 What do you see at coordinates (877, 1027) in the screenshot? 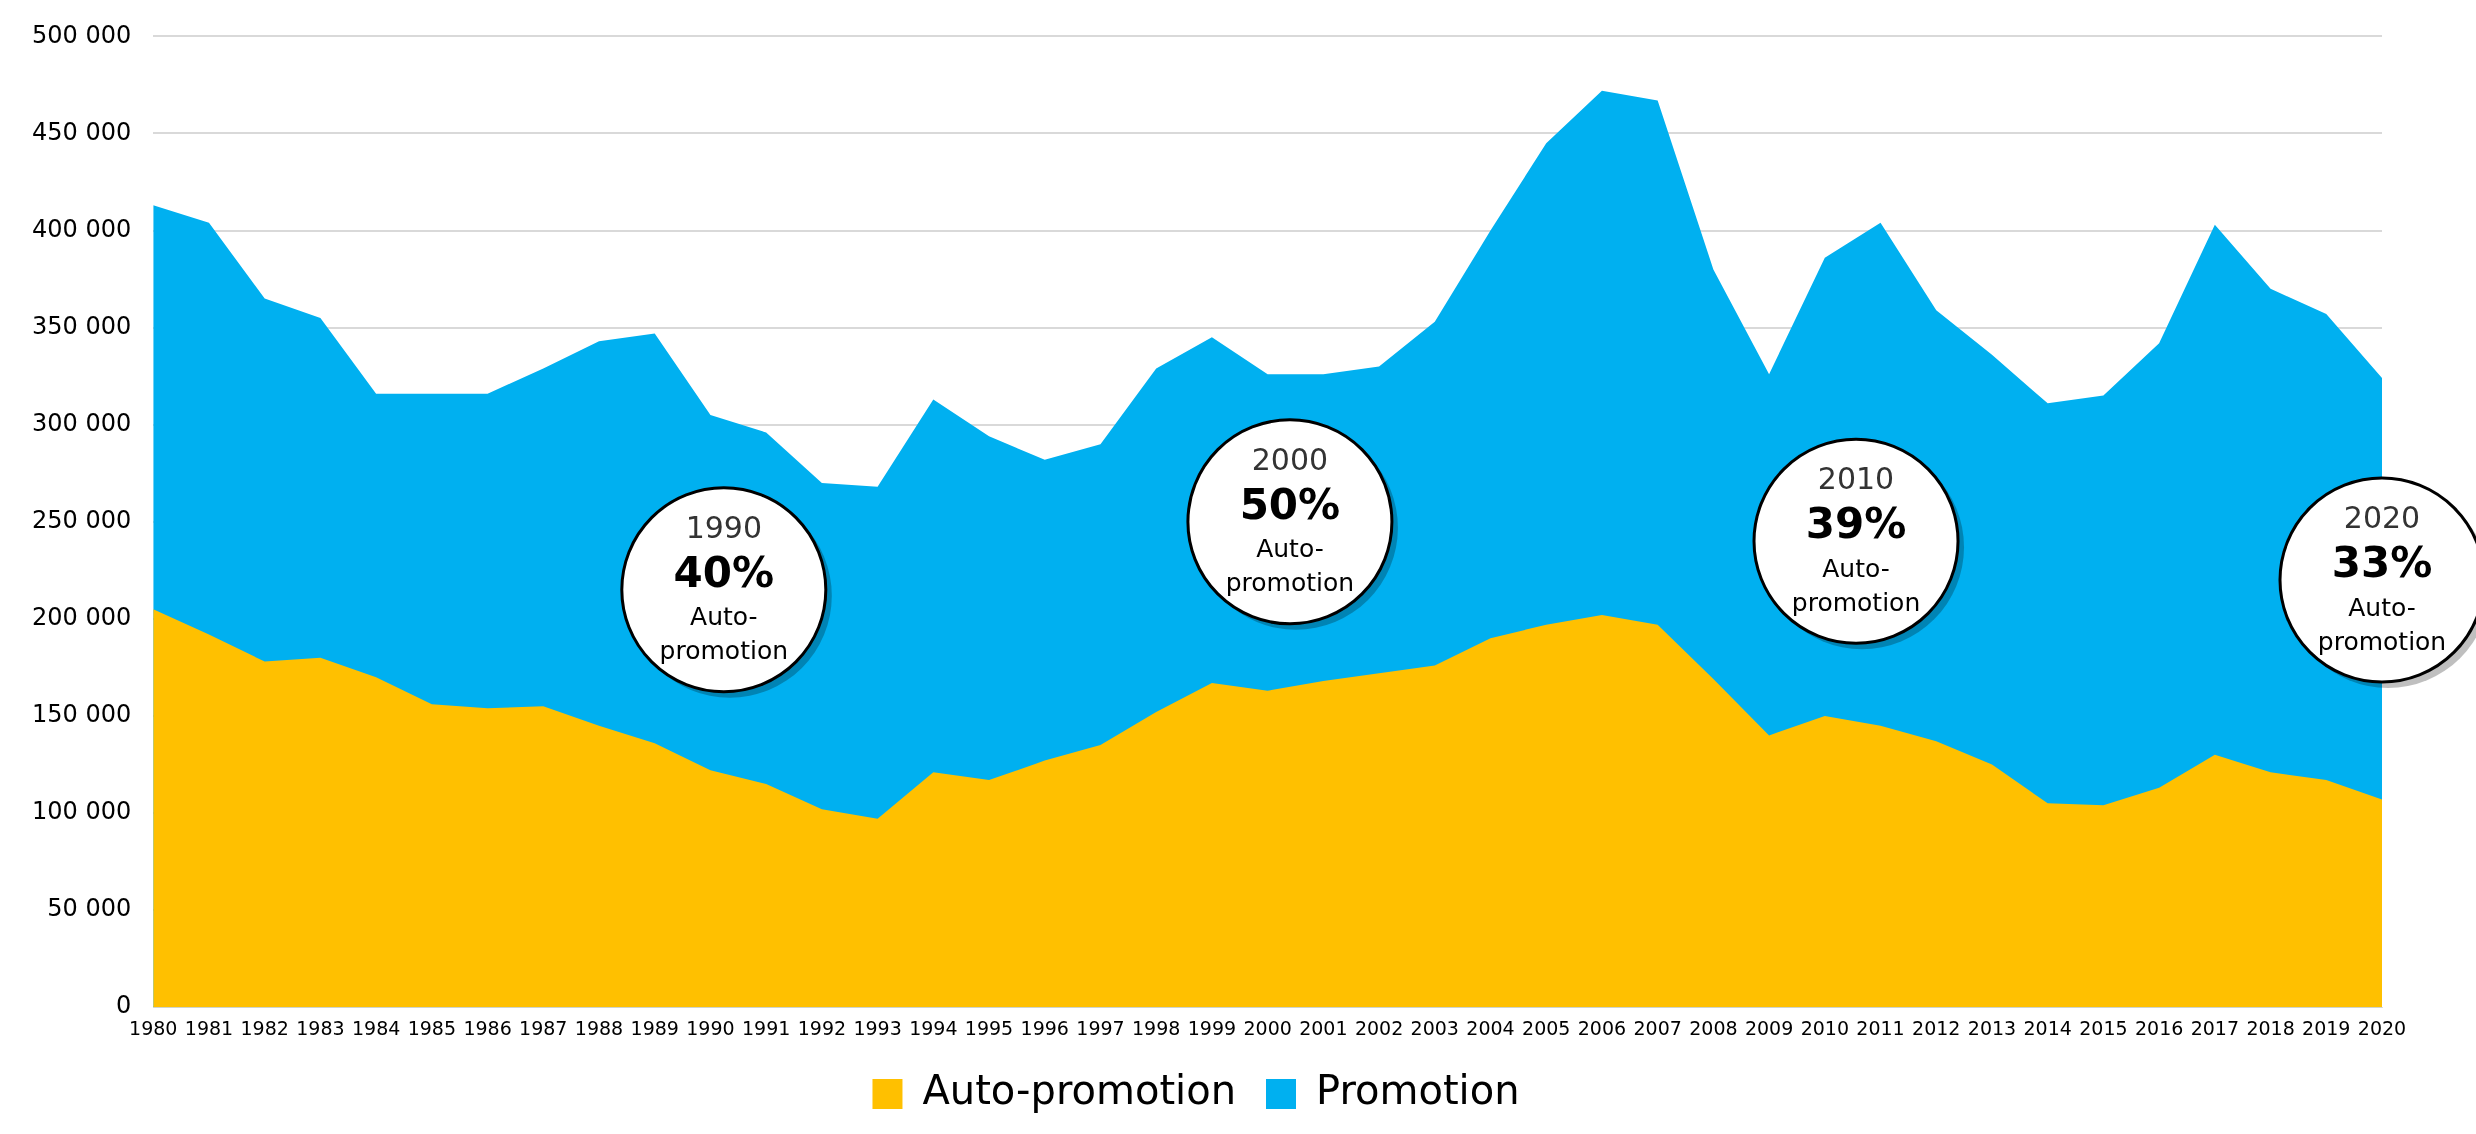
I see `x-tick-label: 1993` at bounding box center [877, 1027].